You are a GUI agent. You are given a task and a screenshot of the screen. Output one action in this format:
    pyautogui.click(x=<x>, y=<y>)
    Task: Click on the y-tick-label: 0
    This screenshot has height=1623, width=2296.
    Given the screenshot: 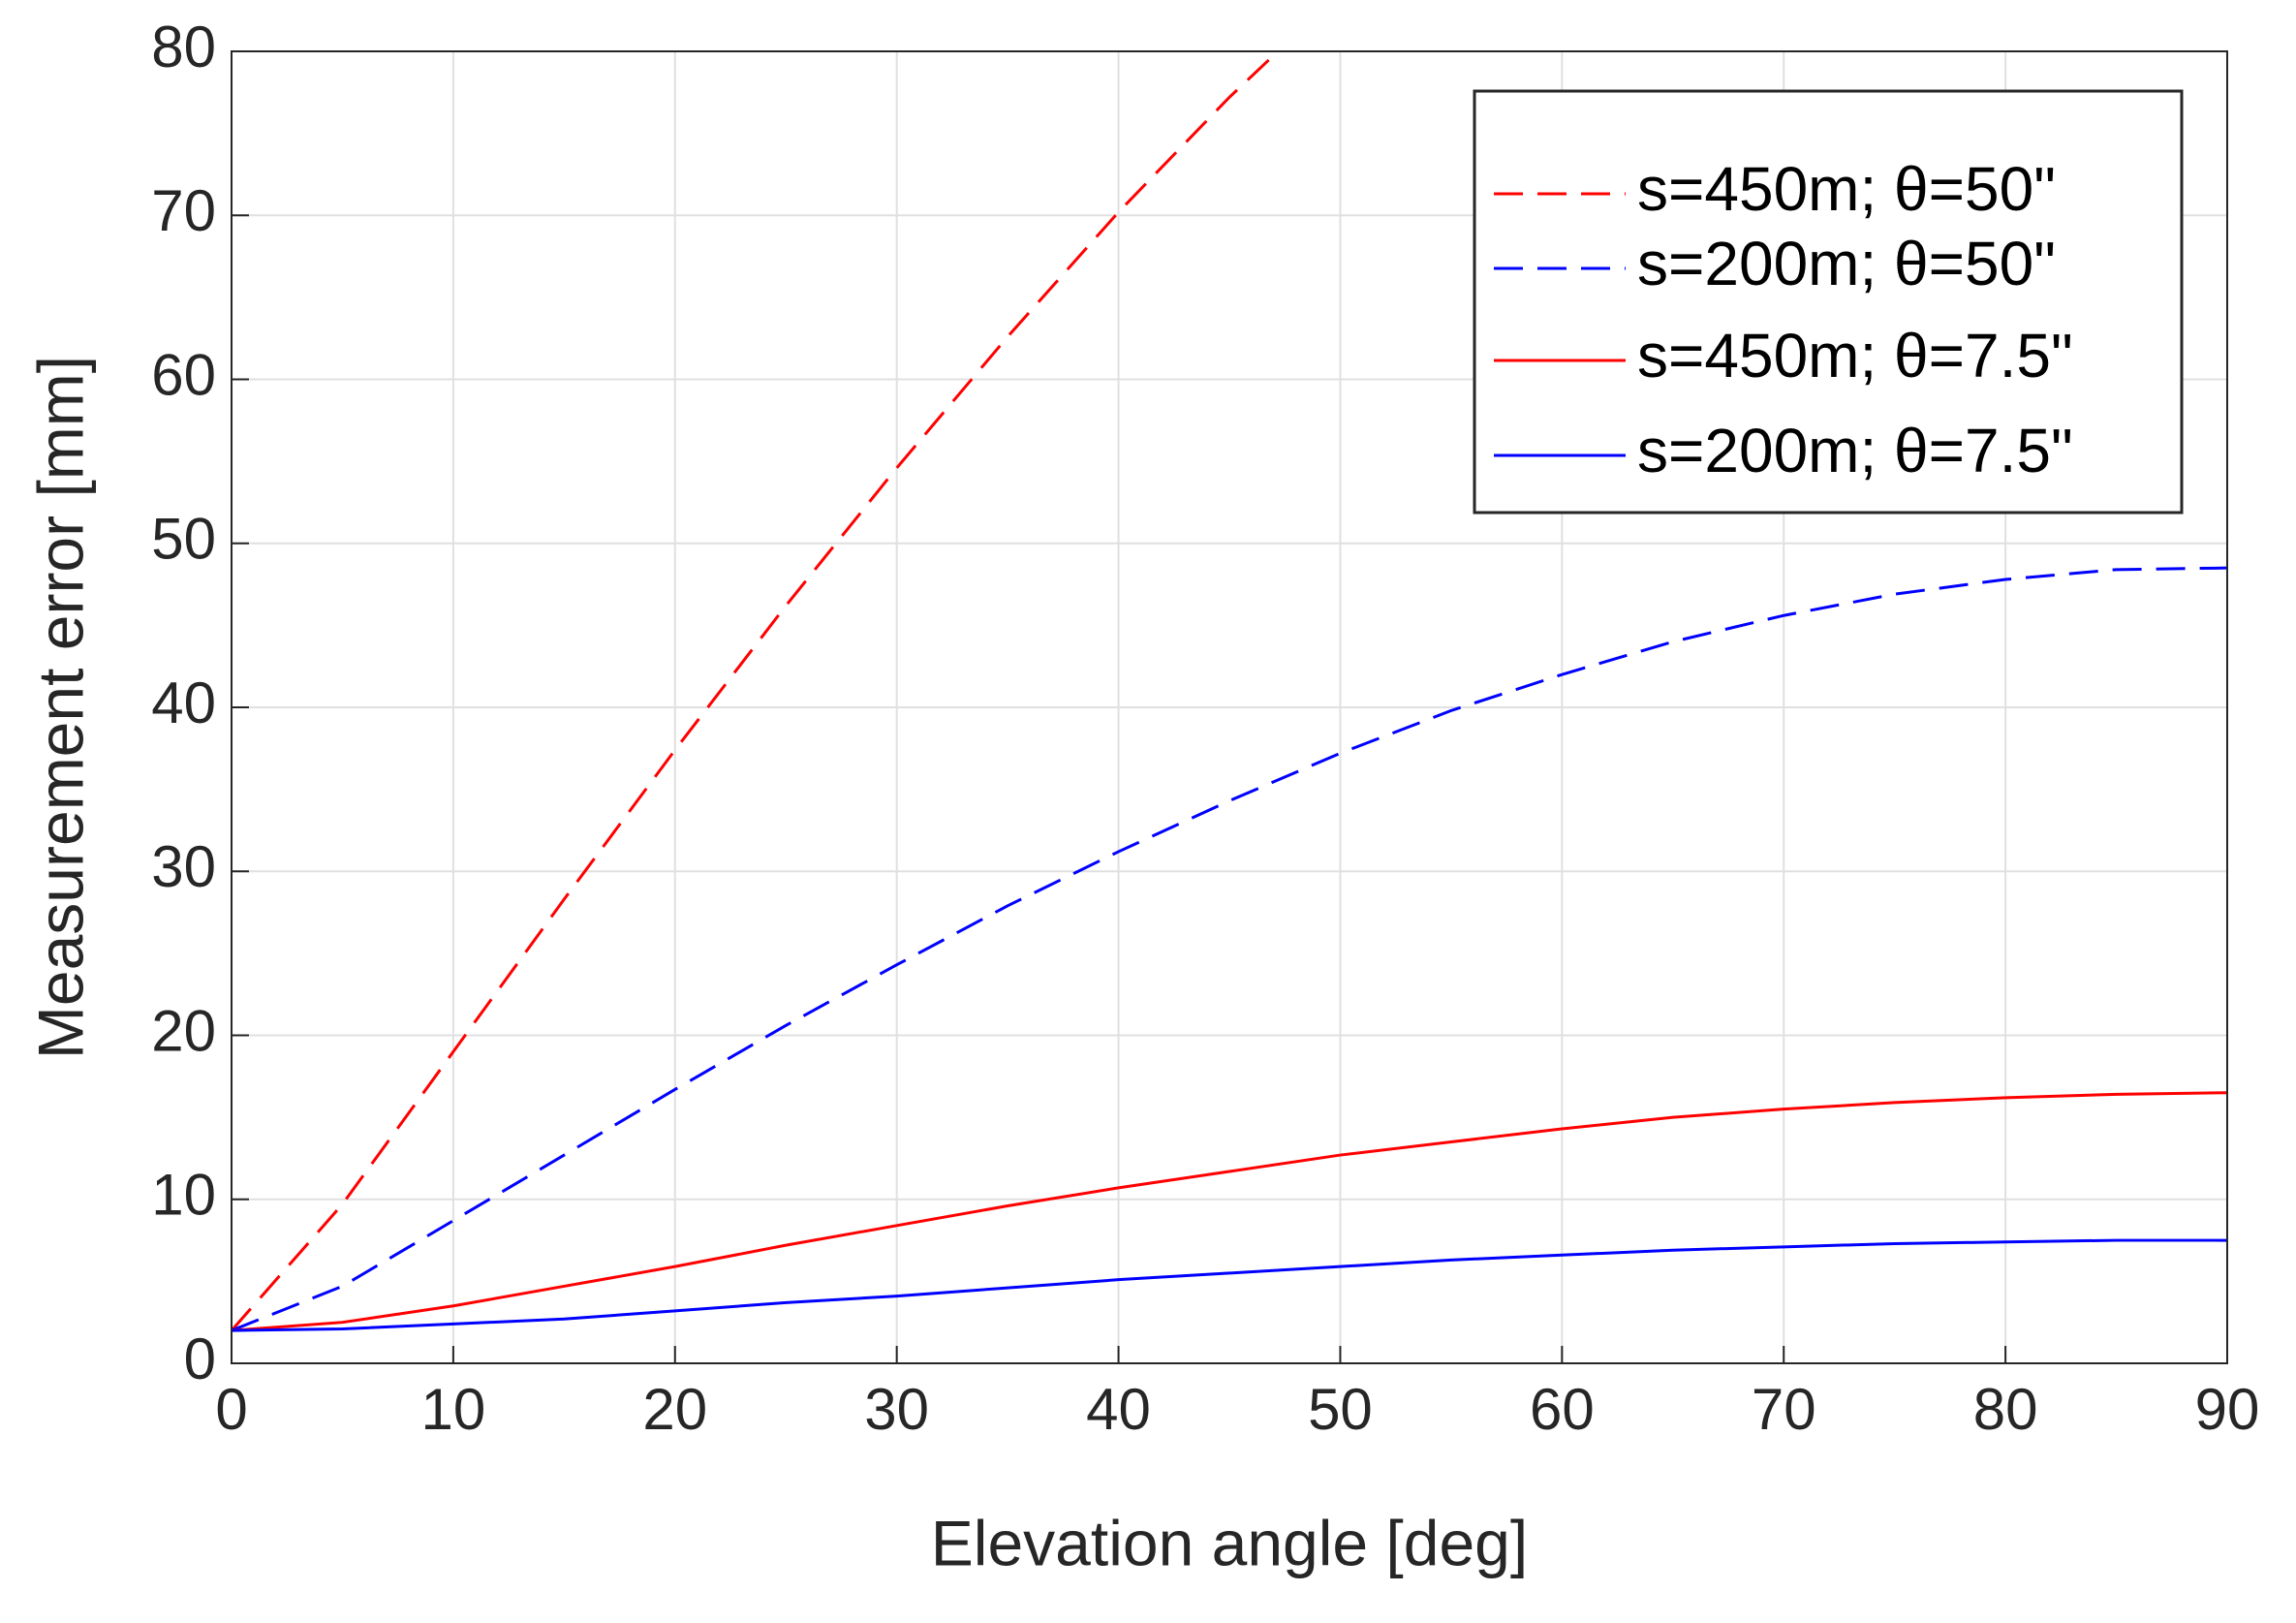 What is the action you would take?
    pyautogui.click(x=200, y=1358)
    